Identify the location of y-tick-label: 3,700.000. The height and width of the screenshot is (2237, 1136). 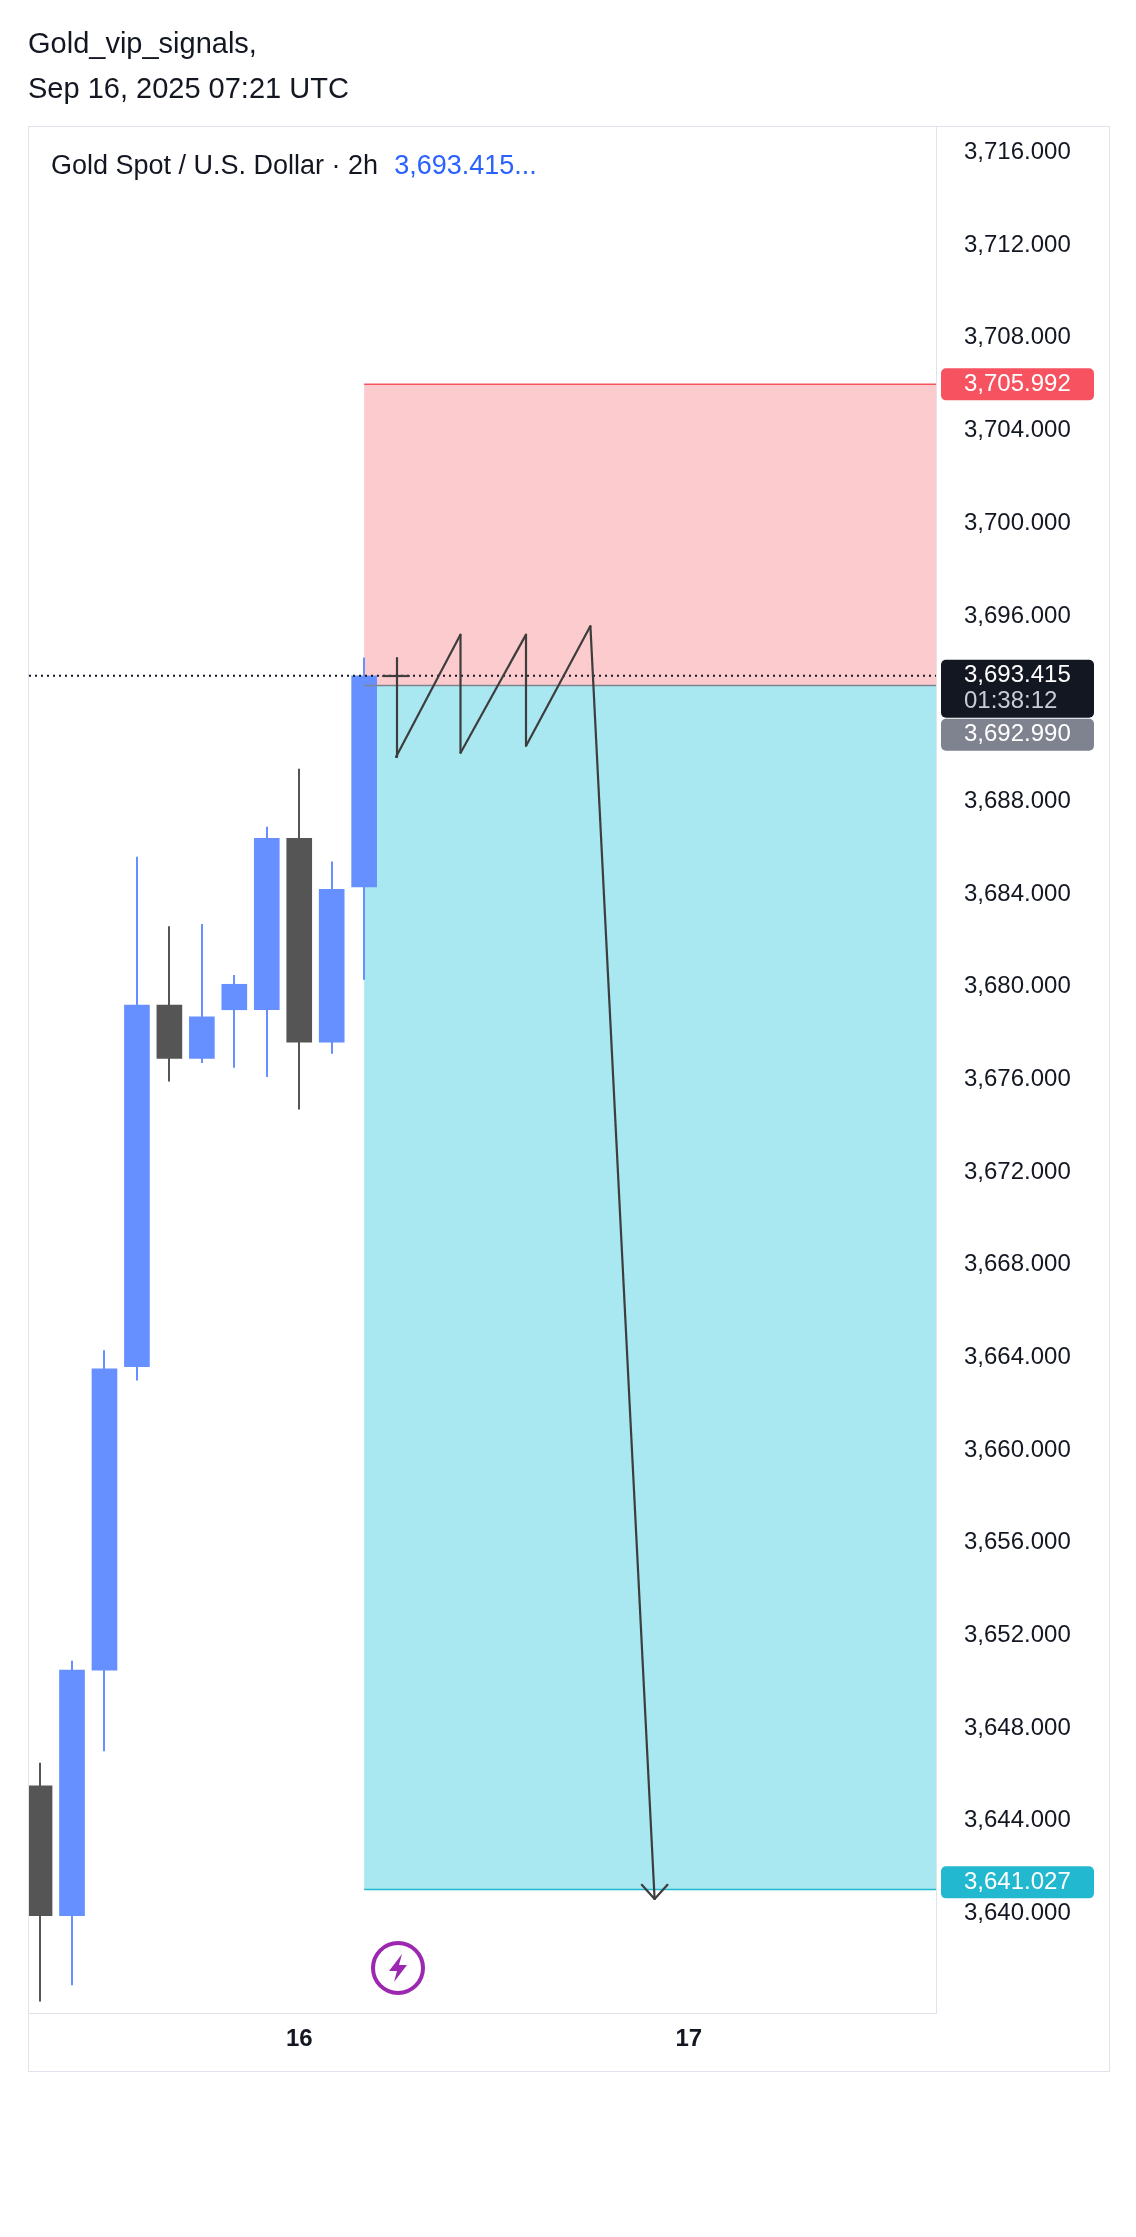
(1017, 521).